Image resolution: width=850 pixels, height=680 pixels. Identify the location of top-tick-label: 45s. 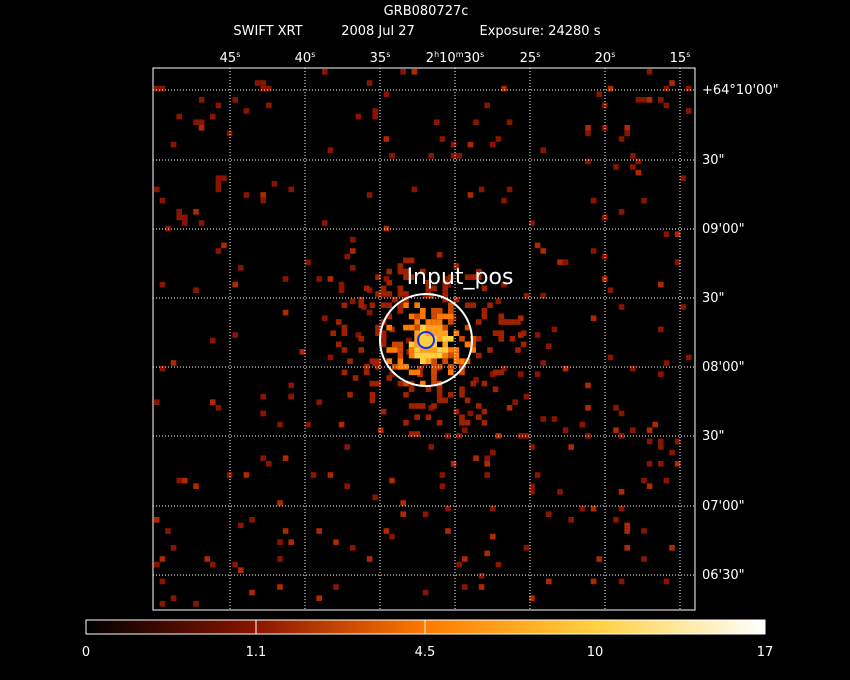
(230, 58).